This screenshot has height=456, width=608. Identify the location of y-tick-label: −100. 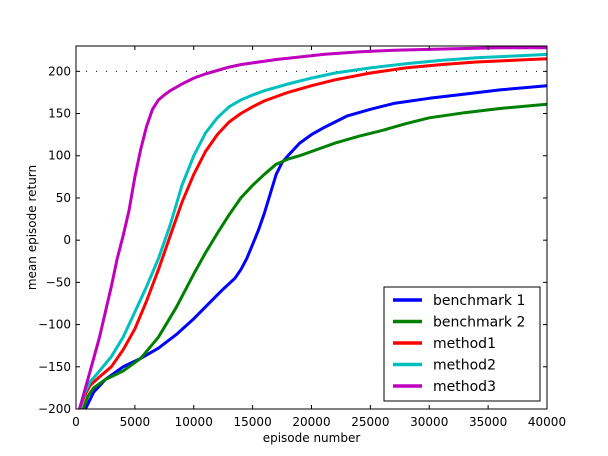
(54, 325).